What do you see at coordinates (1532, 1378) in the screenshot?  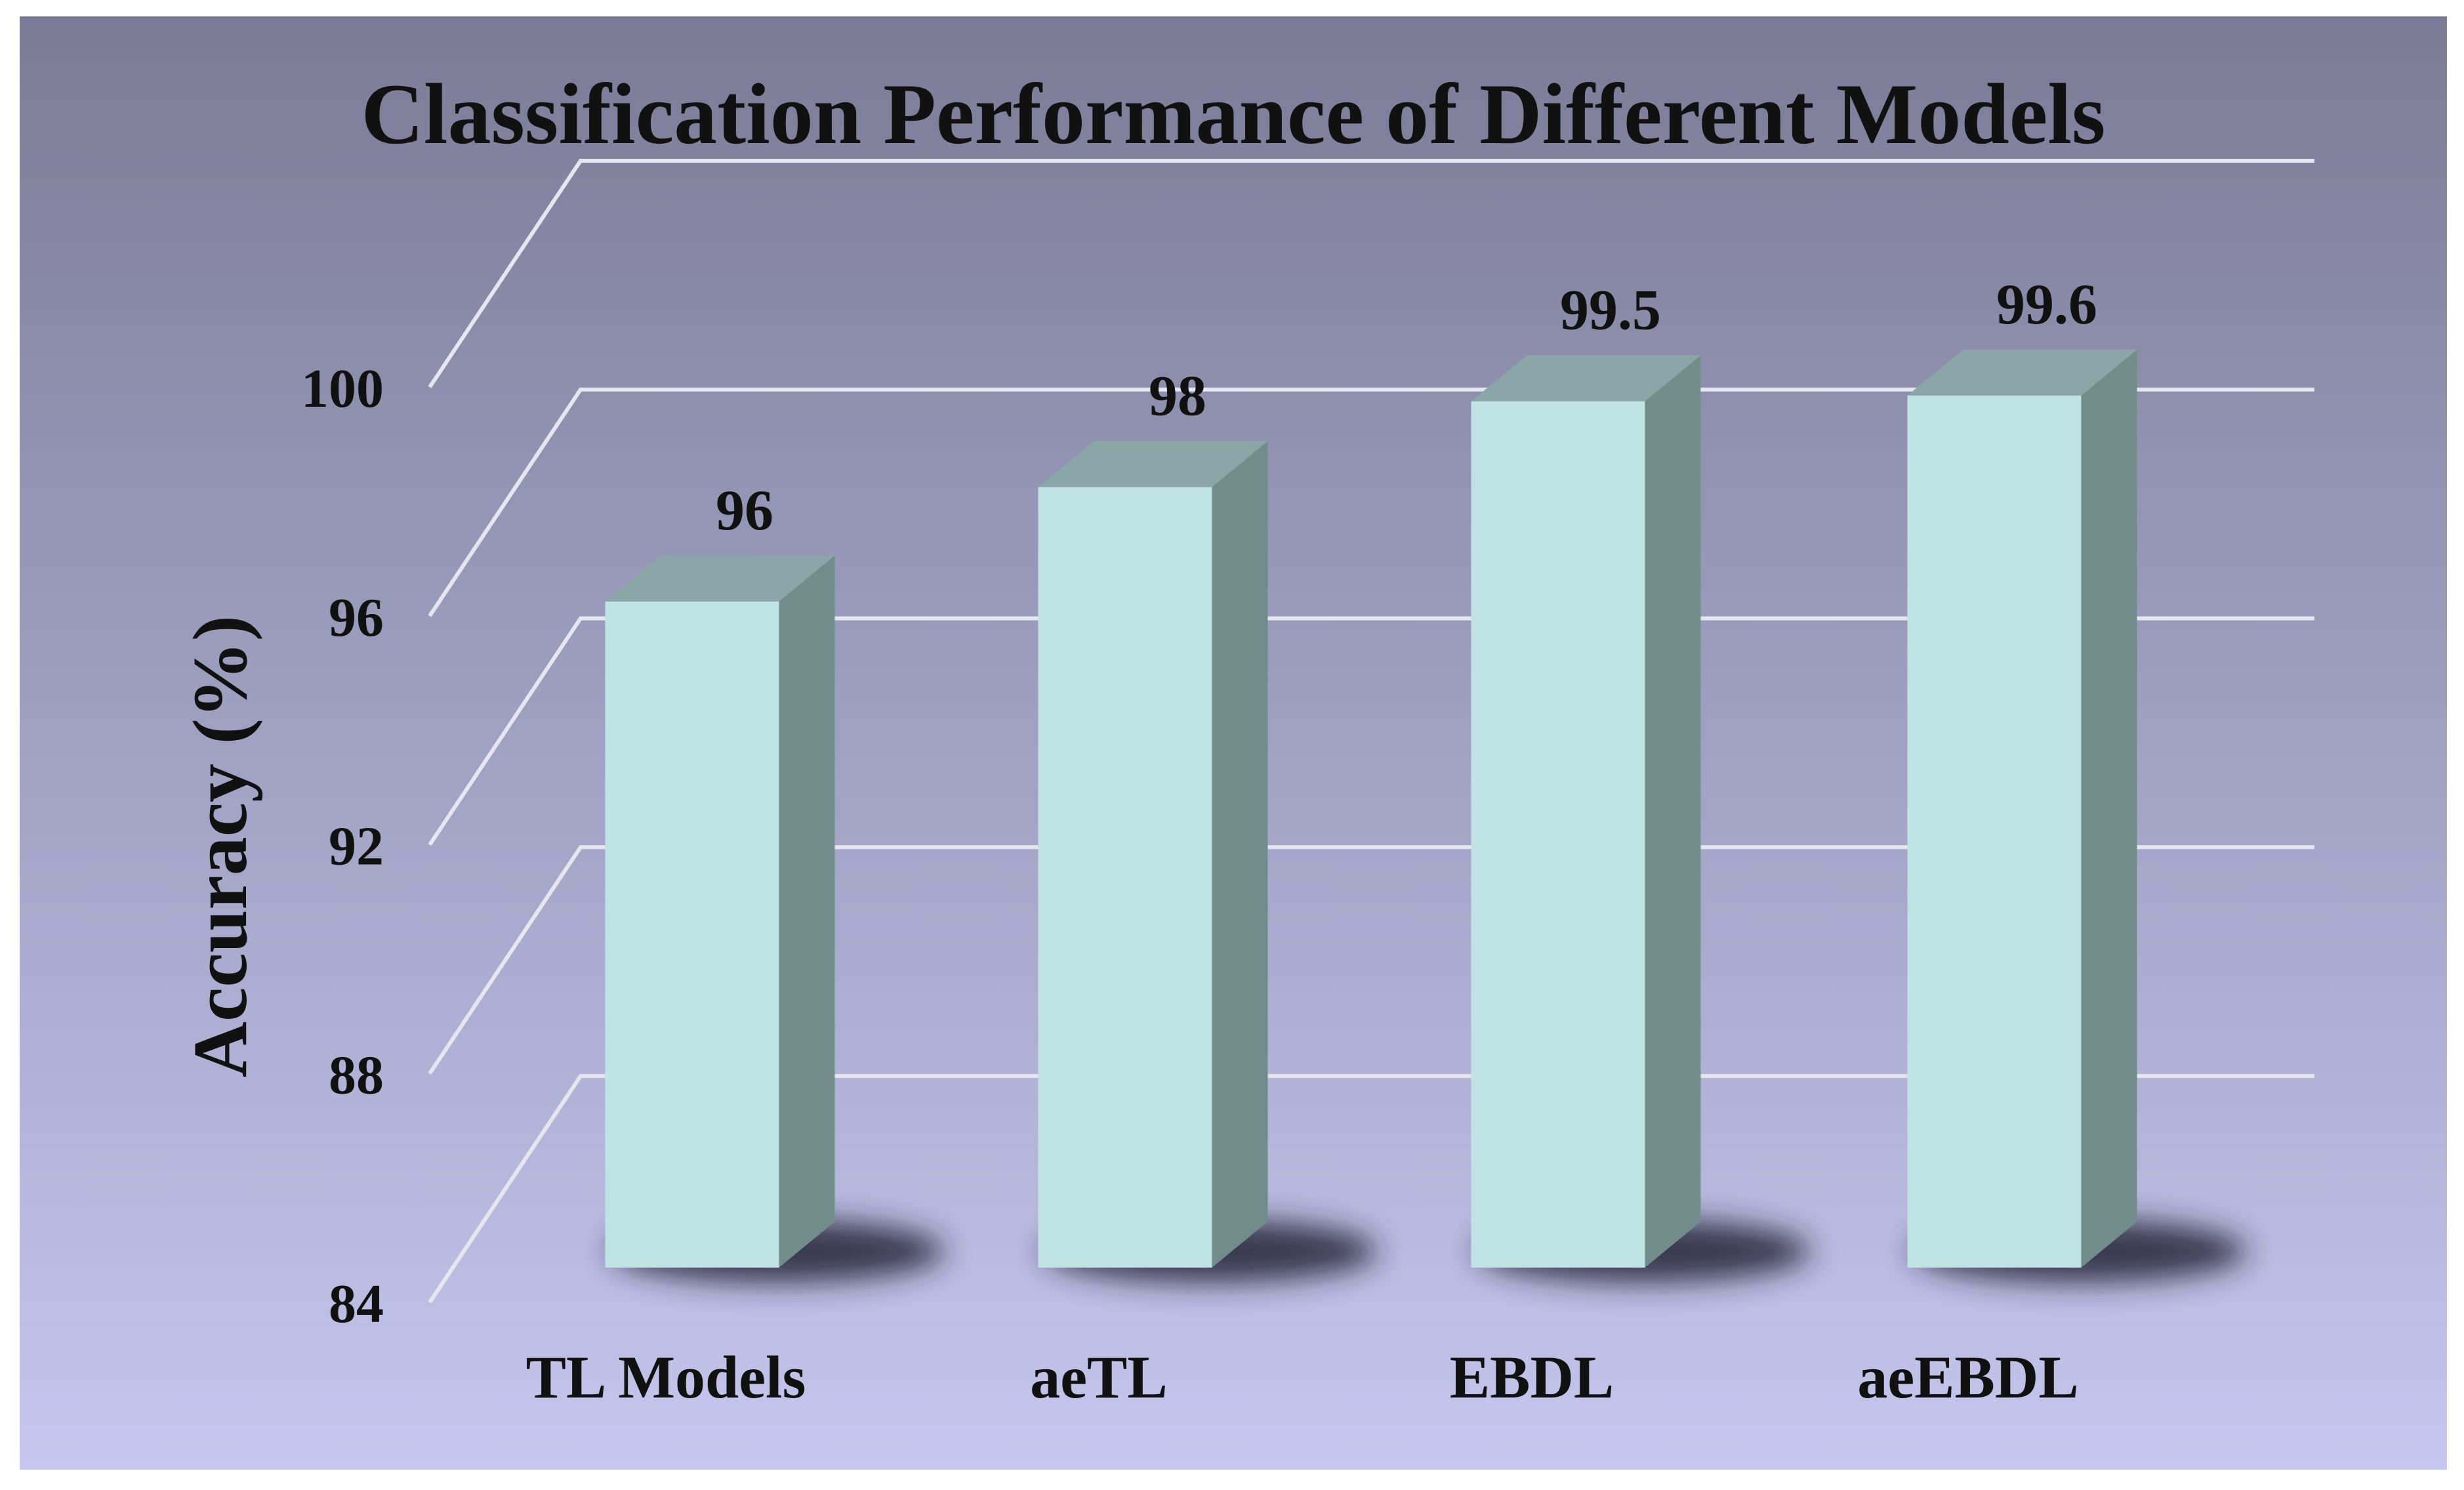 I see `x-tick-label: EBDL` at bounding box center [1532, 1378].